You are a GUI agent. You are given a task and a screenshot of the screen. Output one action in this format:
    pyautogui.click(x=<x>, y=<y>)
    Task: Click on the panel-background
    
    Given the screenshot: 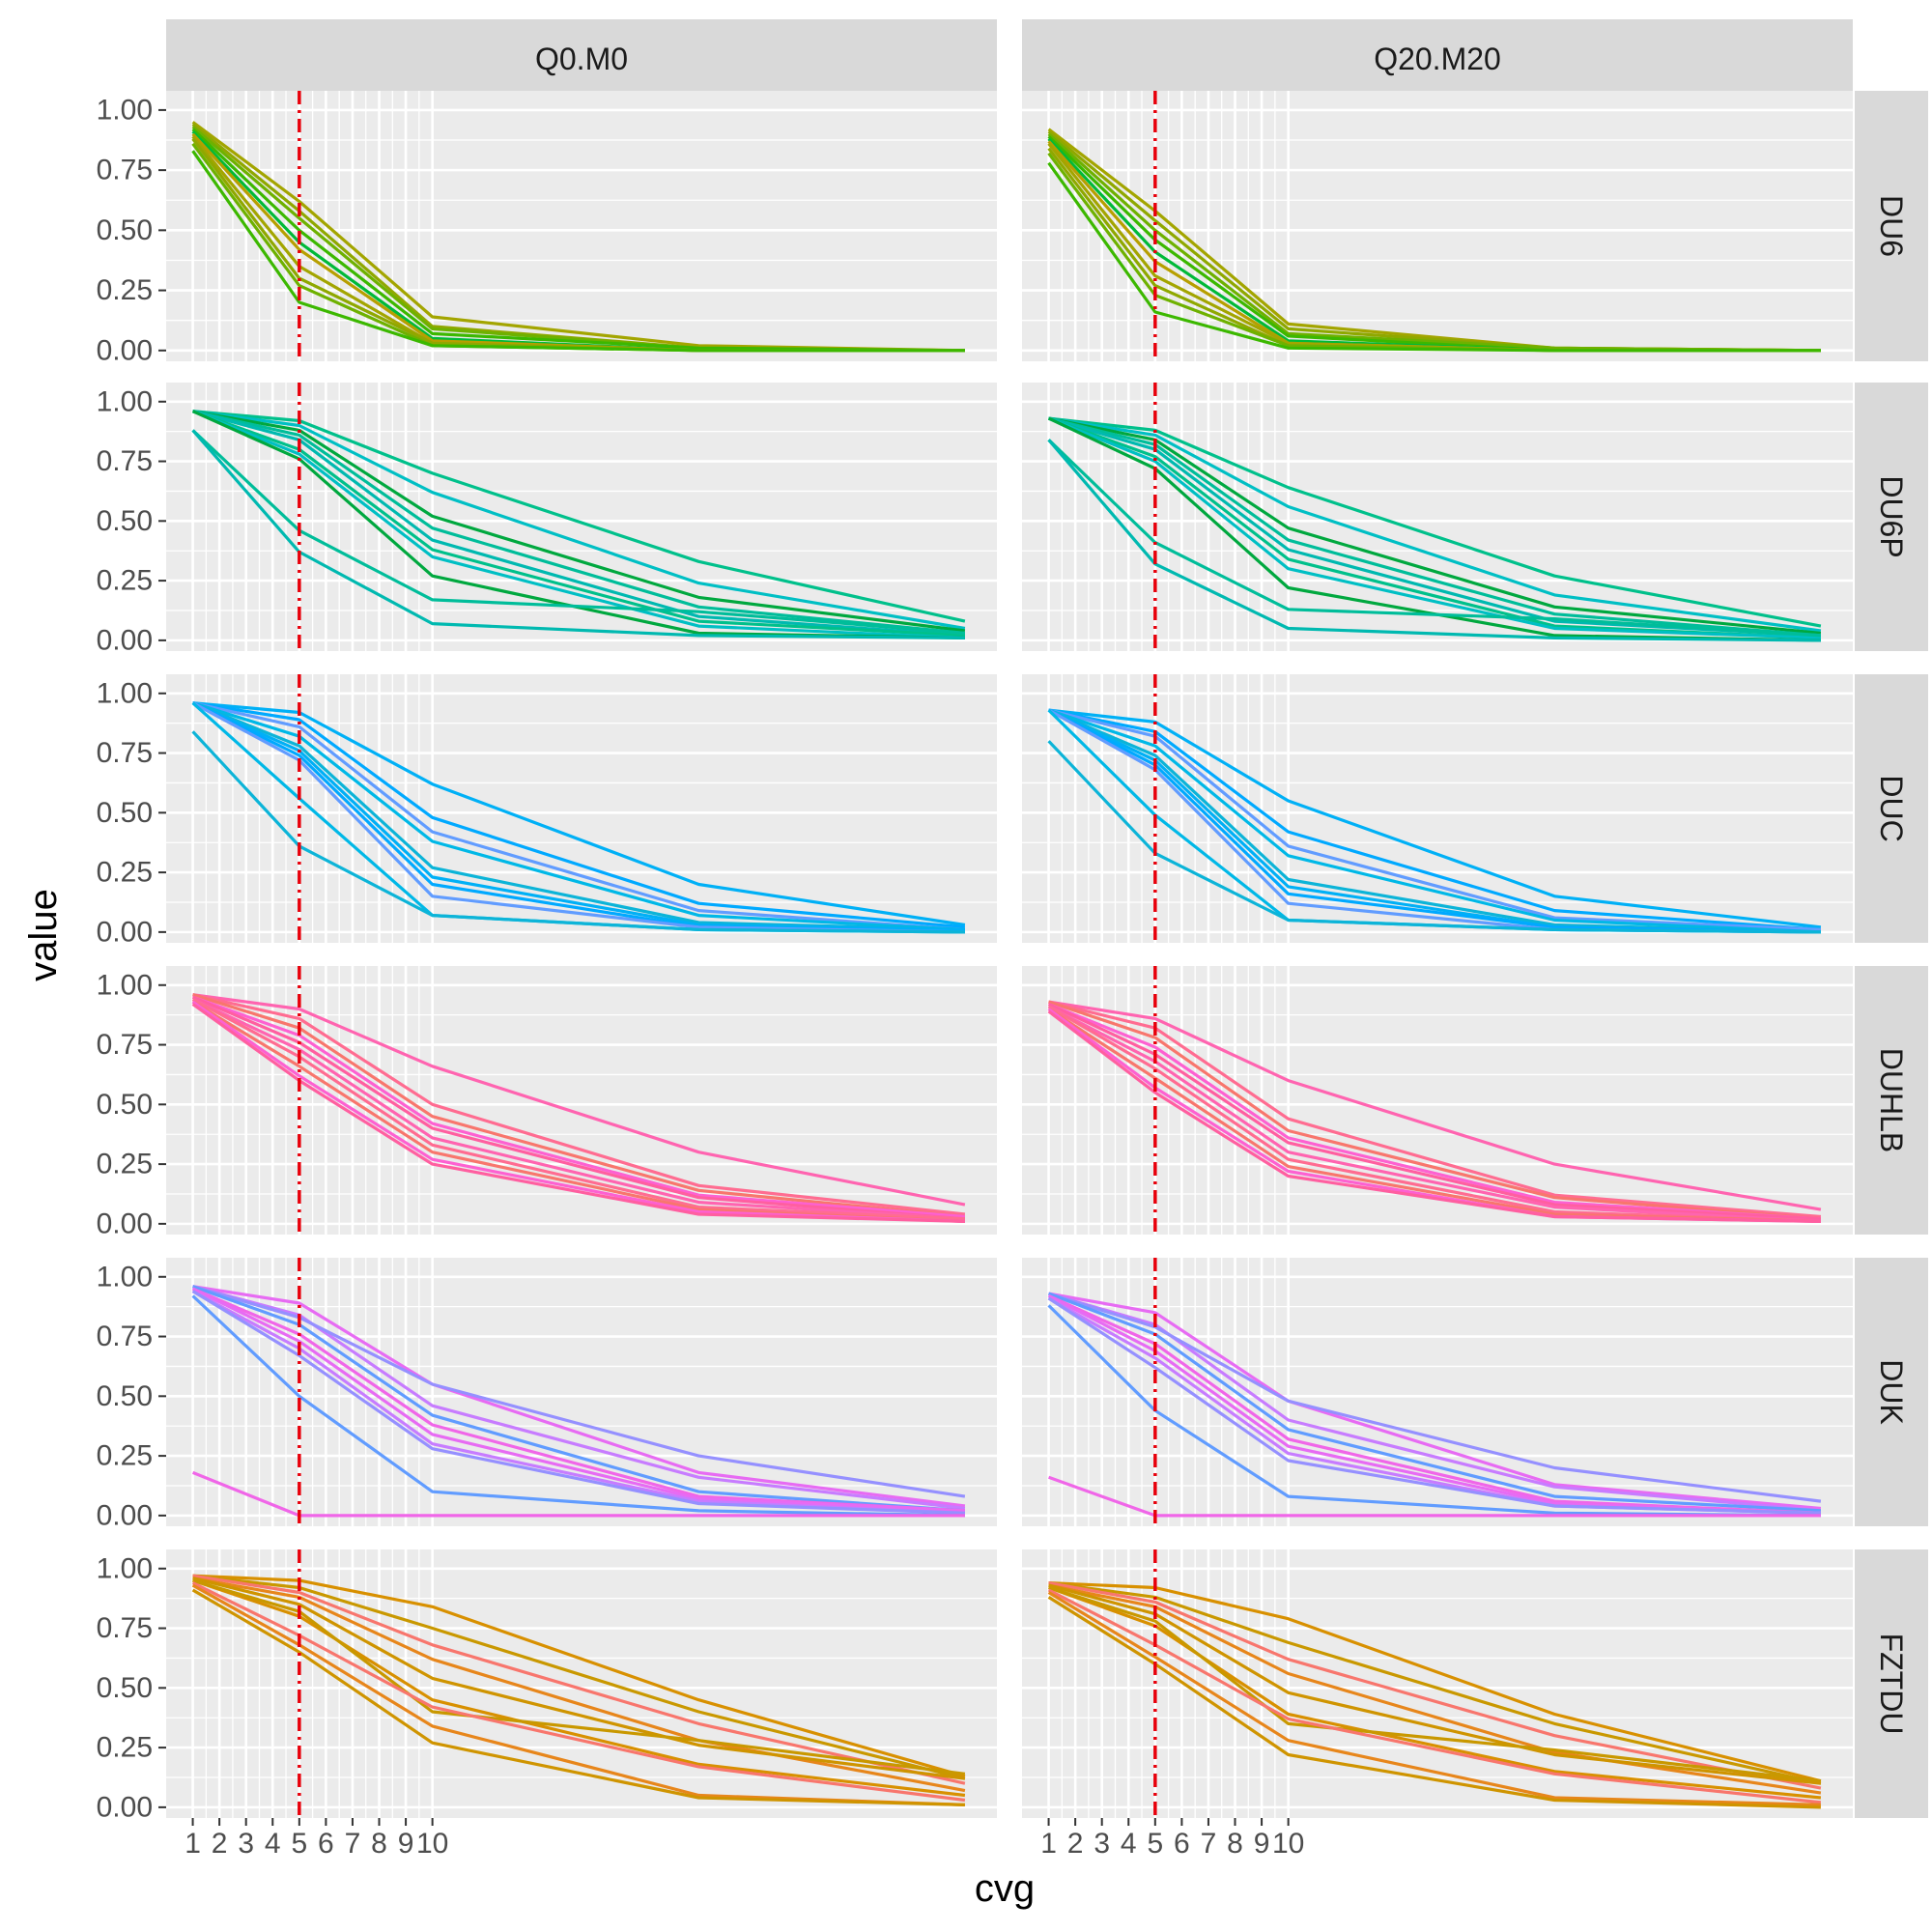 What is the action you would take?
    pyautogui.click(x=581, y=226)
    